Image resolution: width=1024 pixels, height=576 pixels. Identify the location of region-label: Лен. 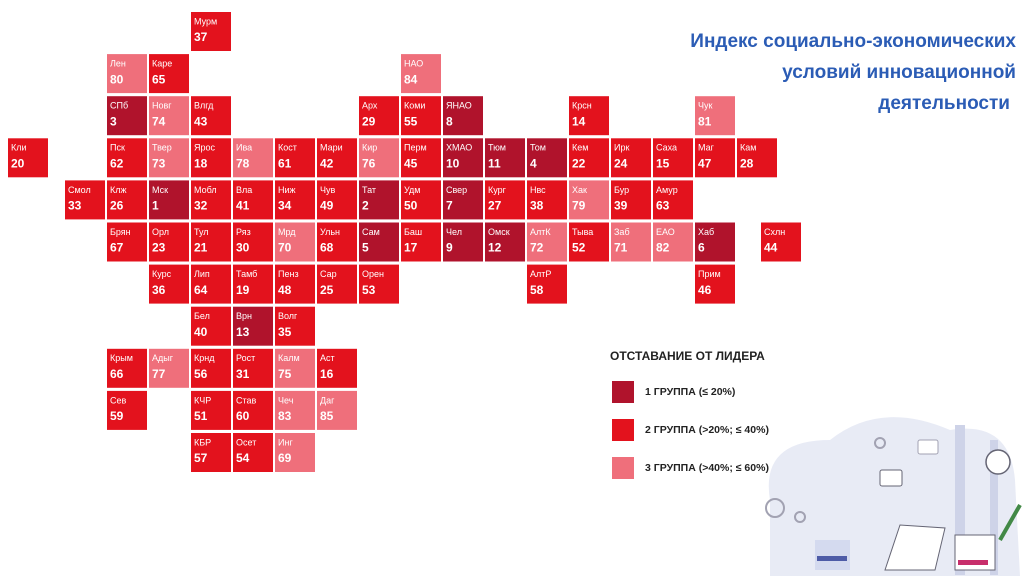
(118, 63).